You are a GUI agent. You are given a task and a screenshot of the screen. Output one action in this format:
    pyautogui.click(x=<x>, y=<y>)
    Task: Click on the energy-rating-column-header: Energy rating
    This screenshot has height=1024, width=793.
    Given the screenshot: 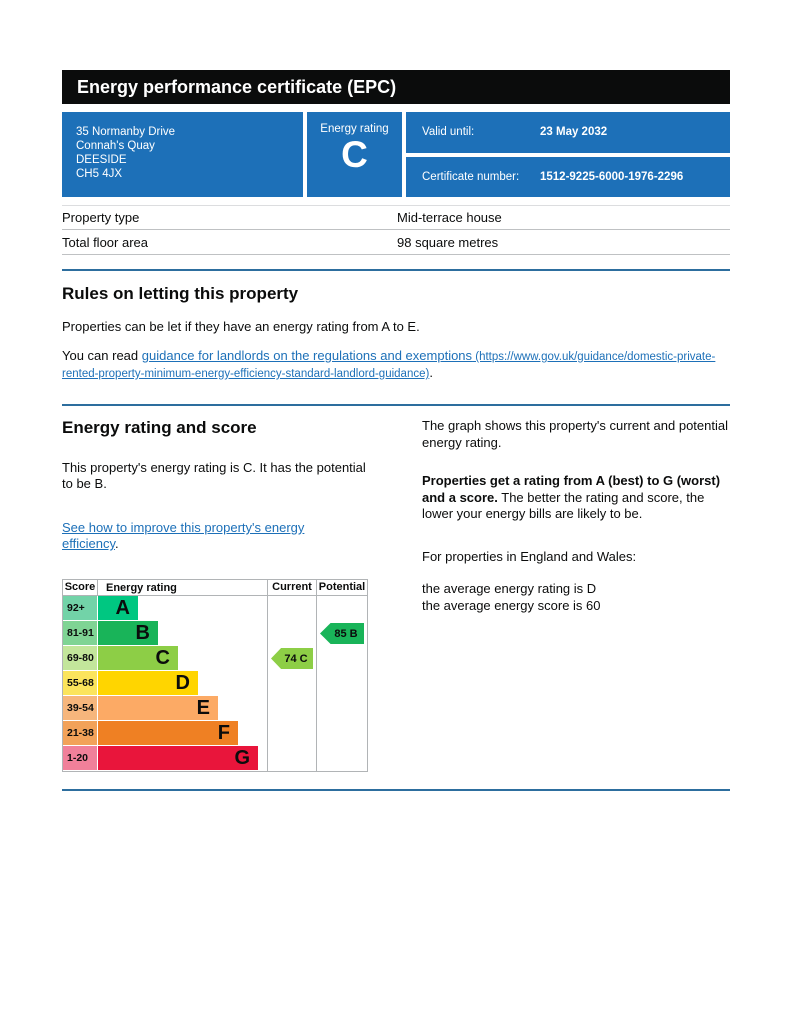 What is the action you would take?
    pyautogui.click(x=141, y=587)
    